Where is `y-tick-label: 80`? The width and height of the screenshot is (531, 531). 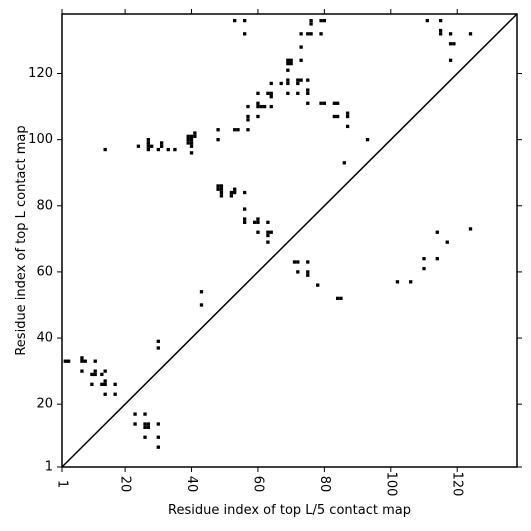
y-tick-label: 80 is located at coordinates (44, 205).